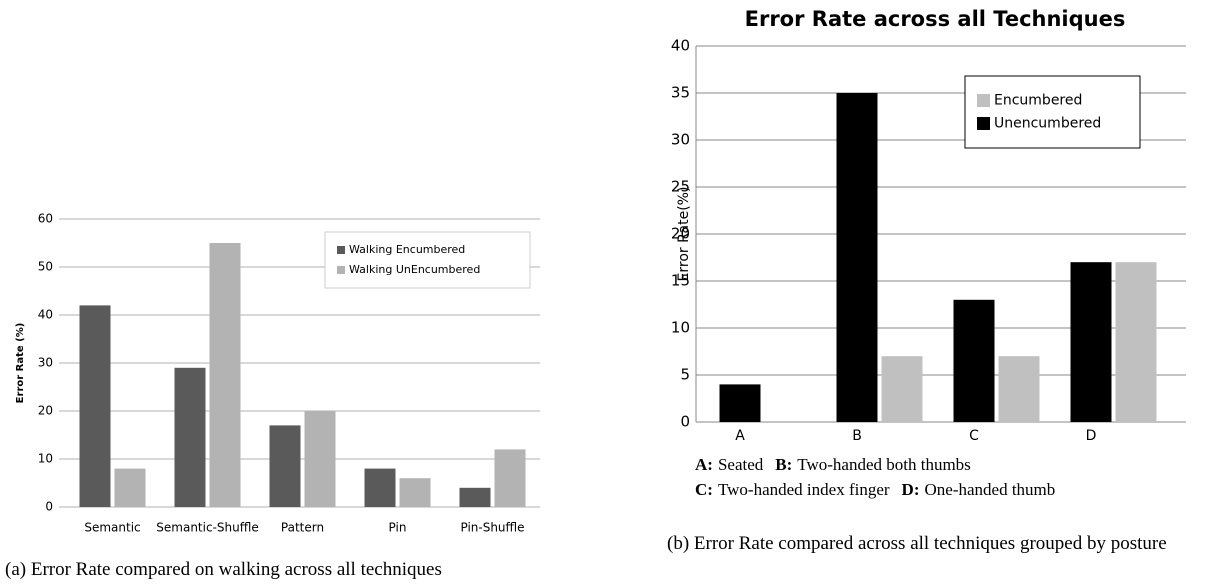 The width and height of the screenshot is (1221, 587). I want to click on x-tick-label: C, so click(974, 436).